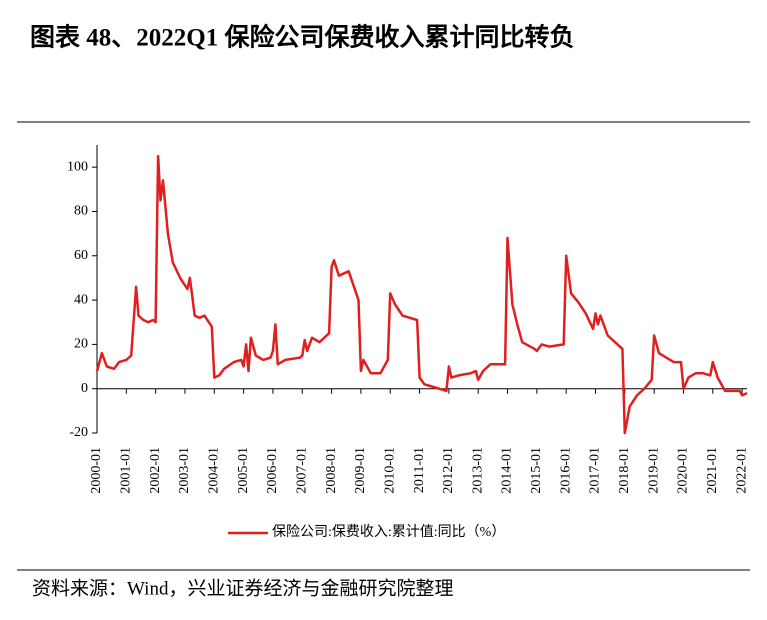 This screenshot has width=767, height=620. I want to click on x-tick-label: 2009-01, so click(360, 470).